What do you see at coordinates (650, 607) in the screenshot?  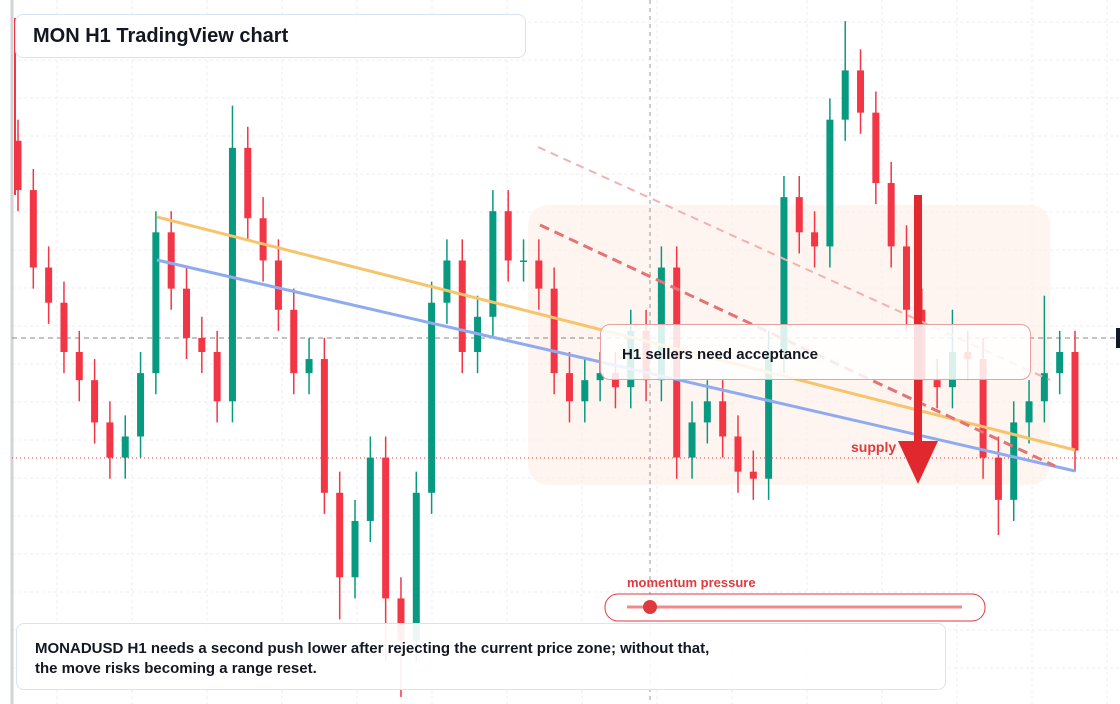 I see `gauge-knob` at bounding box center [650, 607].